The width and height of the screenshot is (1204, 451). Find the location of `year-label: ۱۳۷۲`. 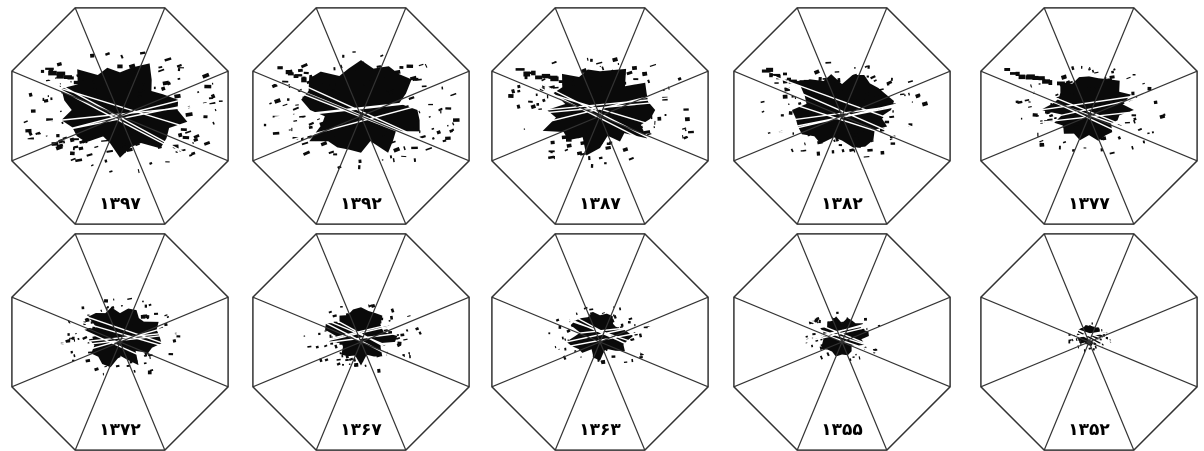

year-label: ۱۳۷۲ is located at coordinates (120, 430).